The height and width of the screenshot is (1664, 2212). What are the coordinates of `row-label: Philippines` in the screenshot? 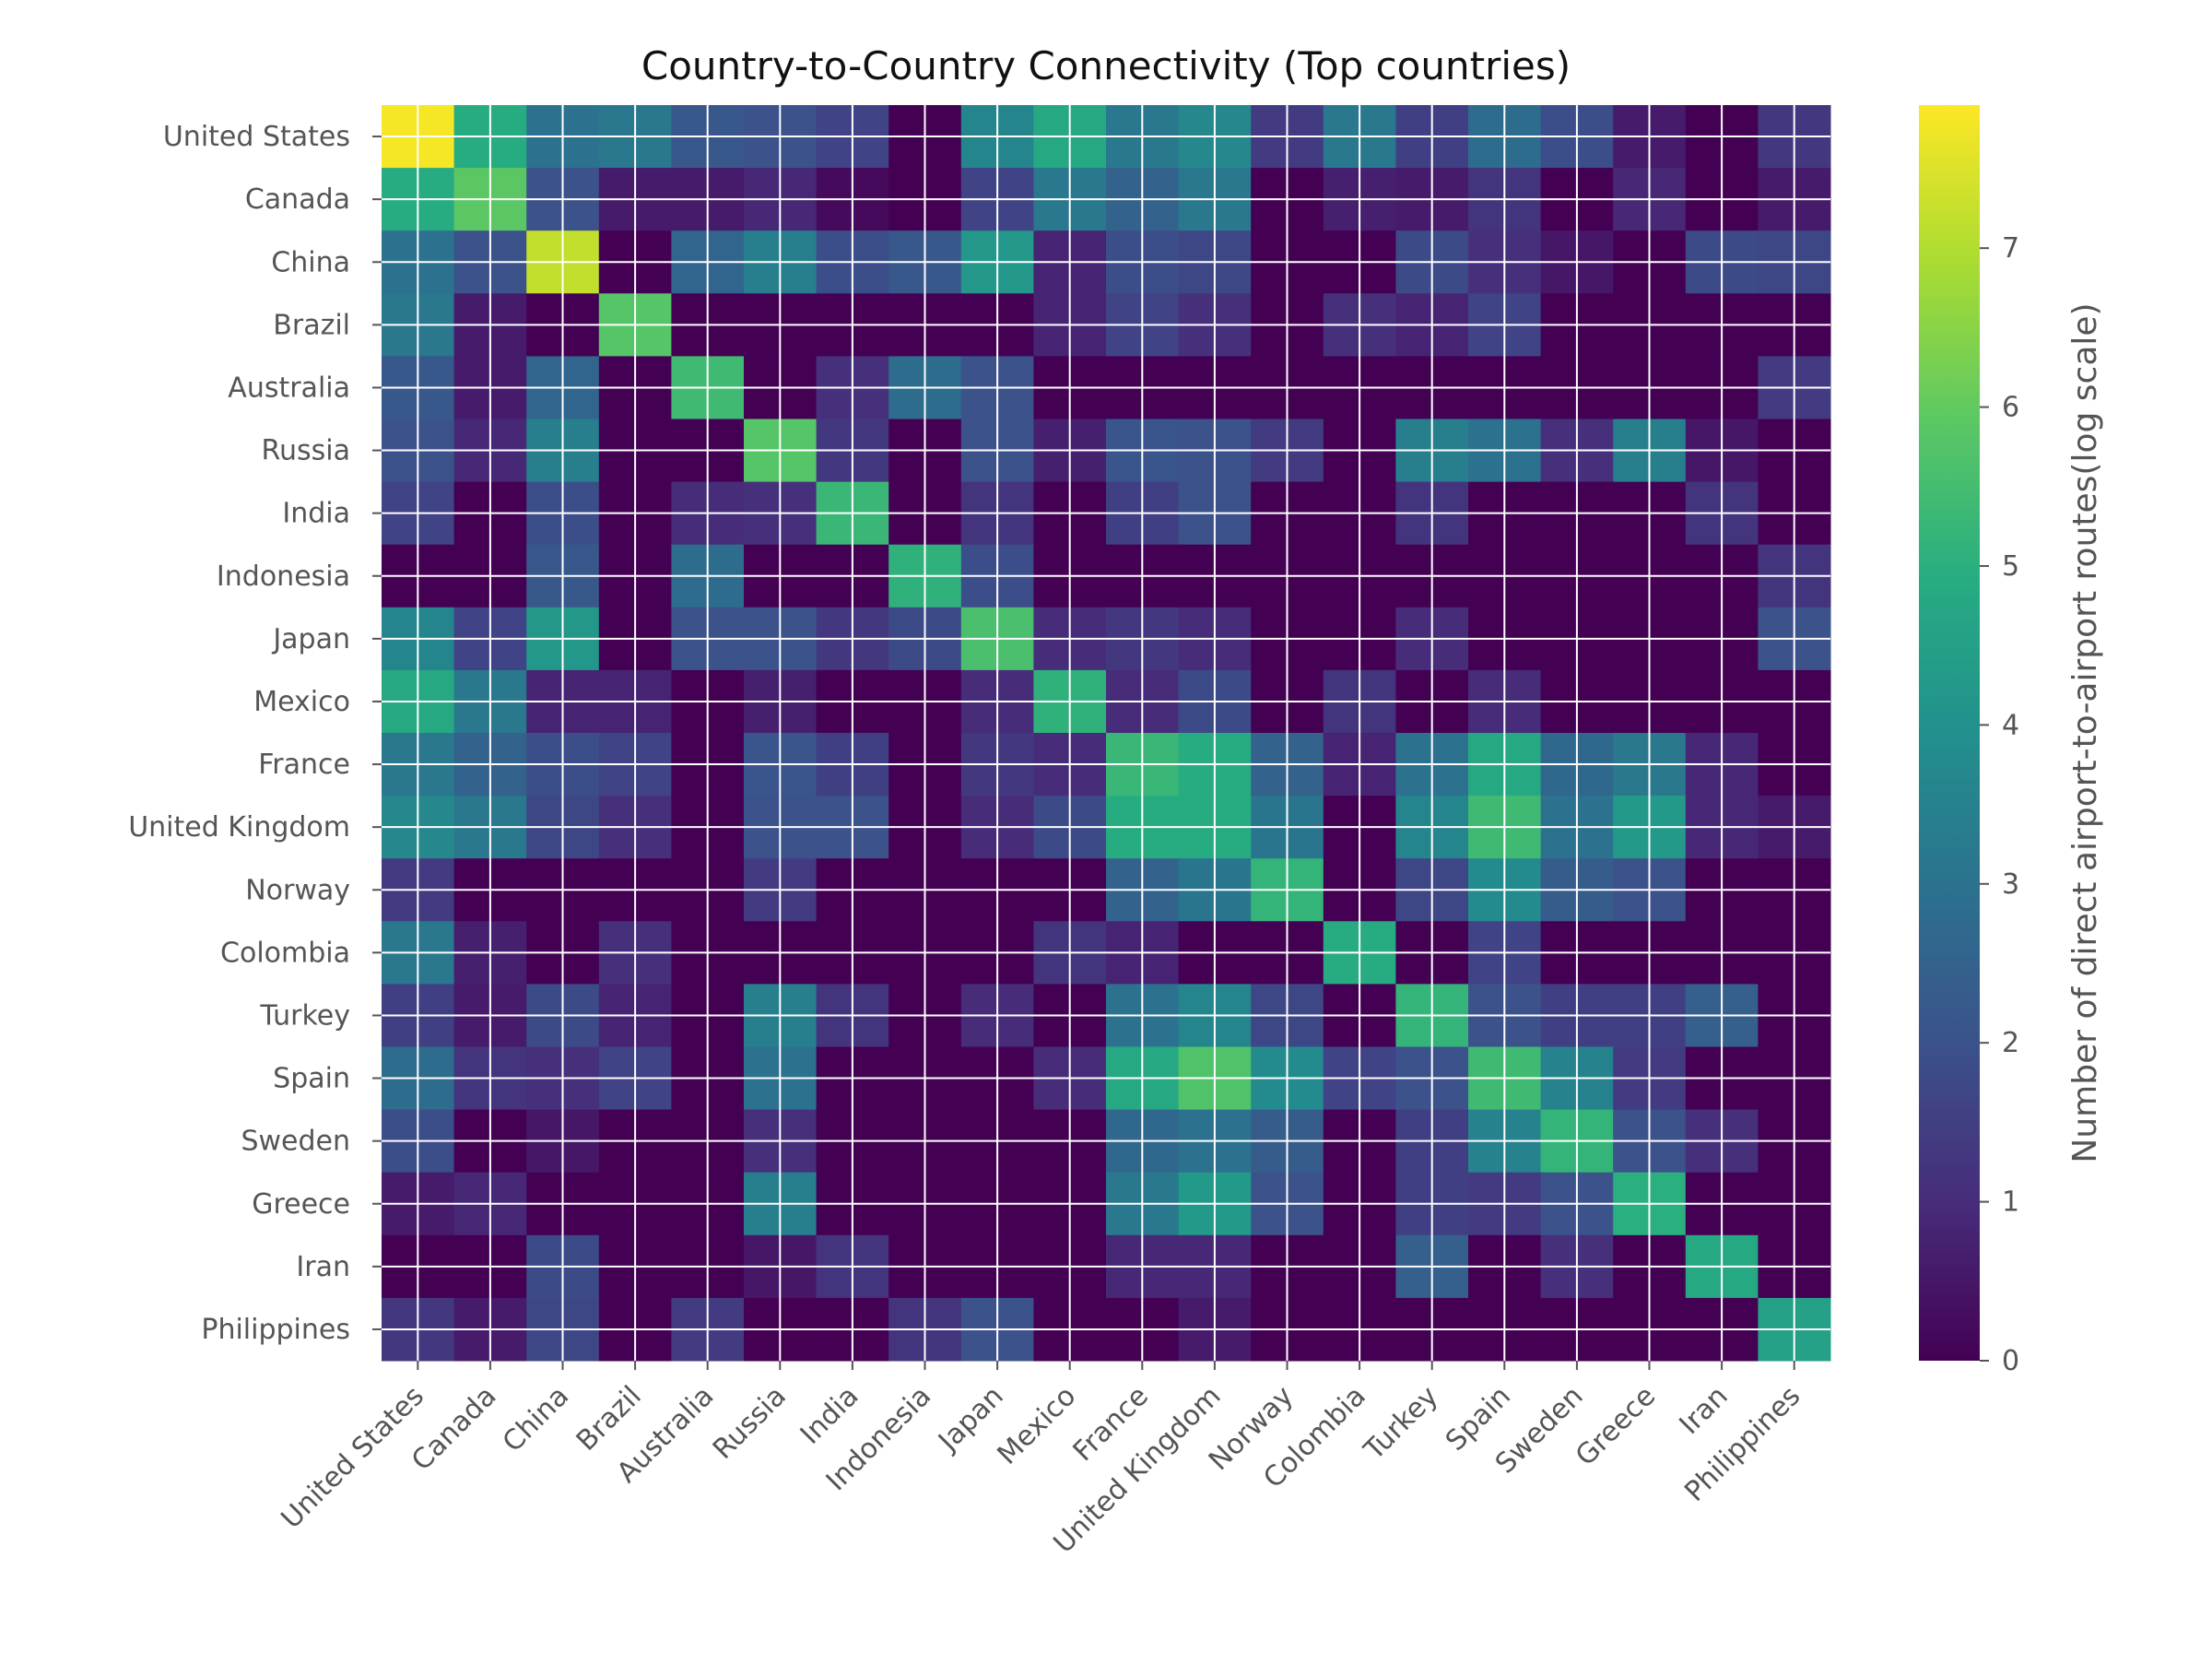 It's located at (275, 1330).